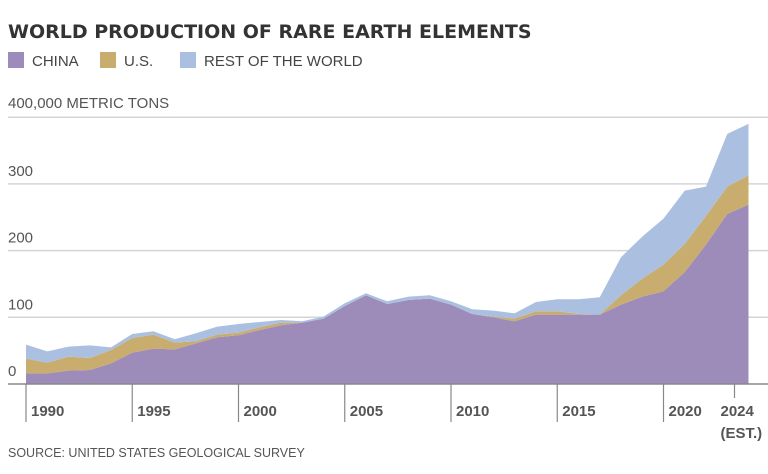 The image size is (768, 474). I want to click on x-tick-sublabel: (EST.), so click(742, 433).